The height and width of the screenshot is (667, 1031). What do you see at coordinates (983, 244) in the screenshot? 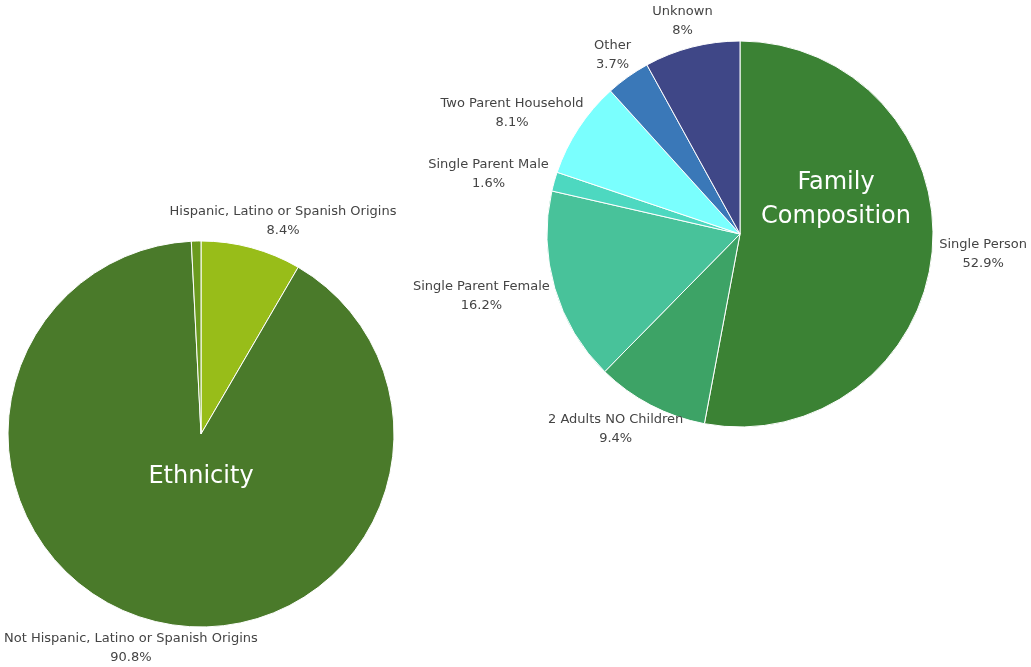
I see `slice-label: Single Person` at bounding box center [983, 244].